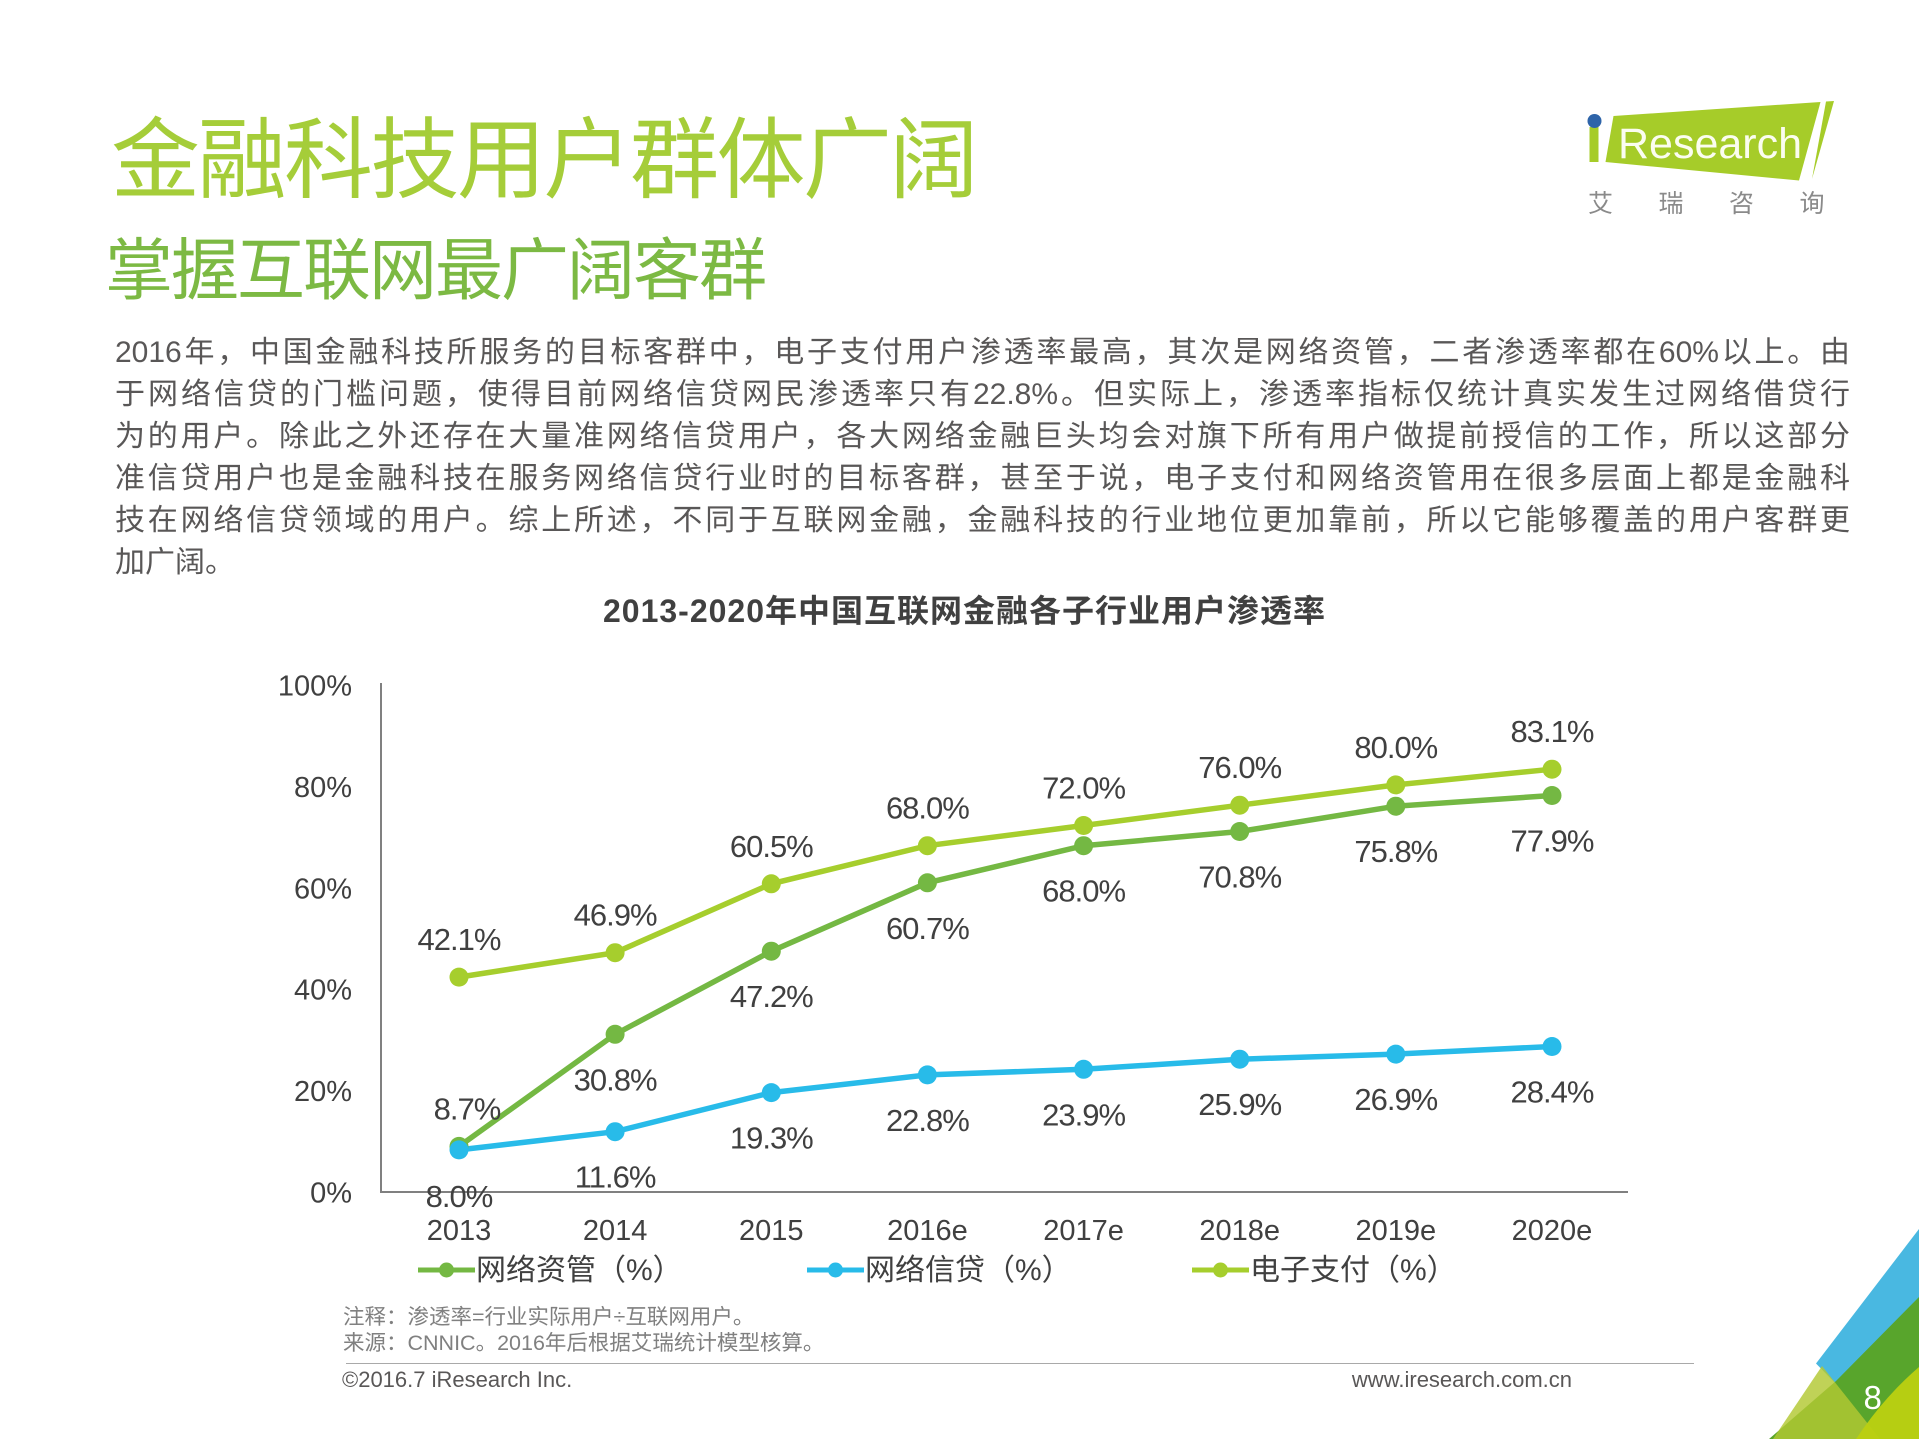 The height and width of the screenshot is (1439, 1919). I want to click on svg-text: 83.1%, so click(1552, 731).